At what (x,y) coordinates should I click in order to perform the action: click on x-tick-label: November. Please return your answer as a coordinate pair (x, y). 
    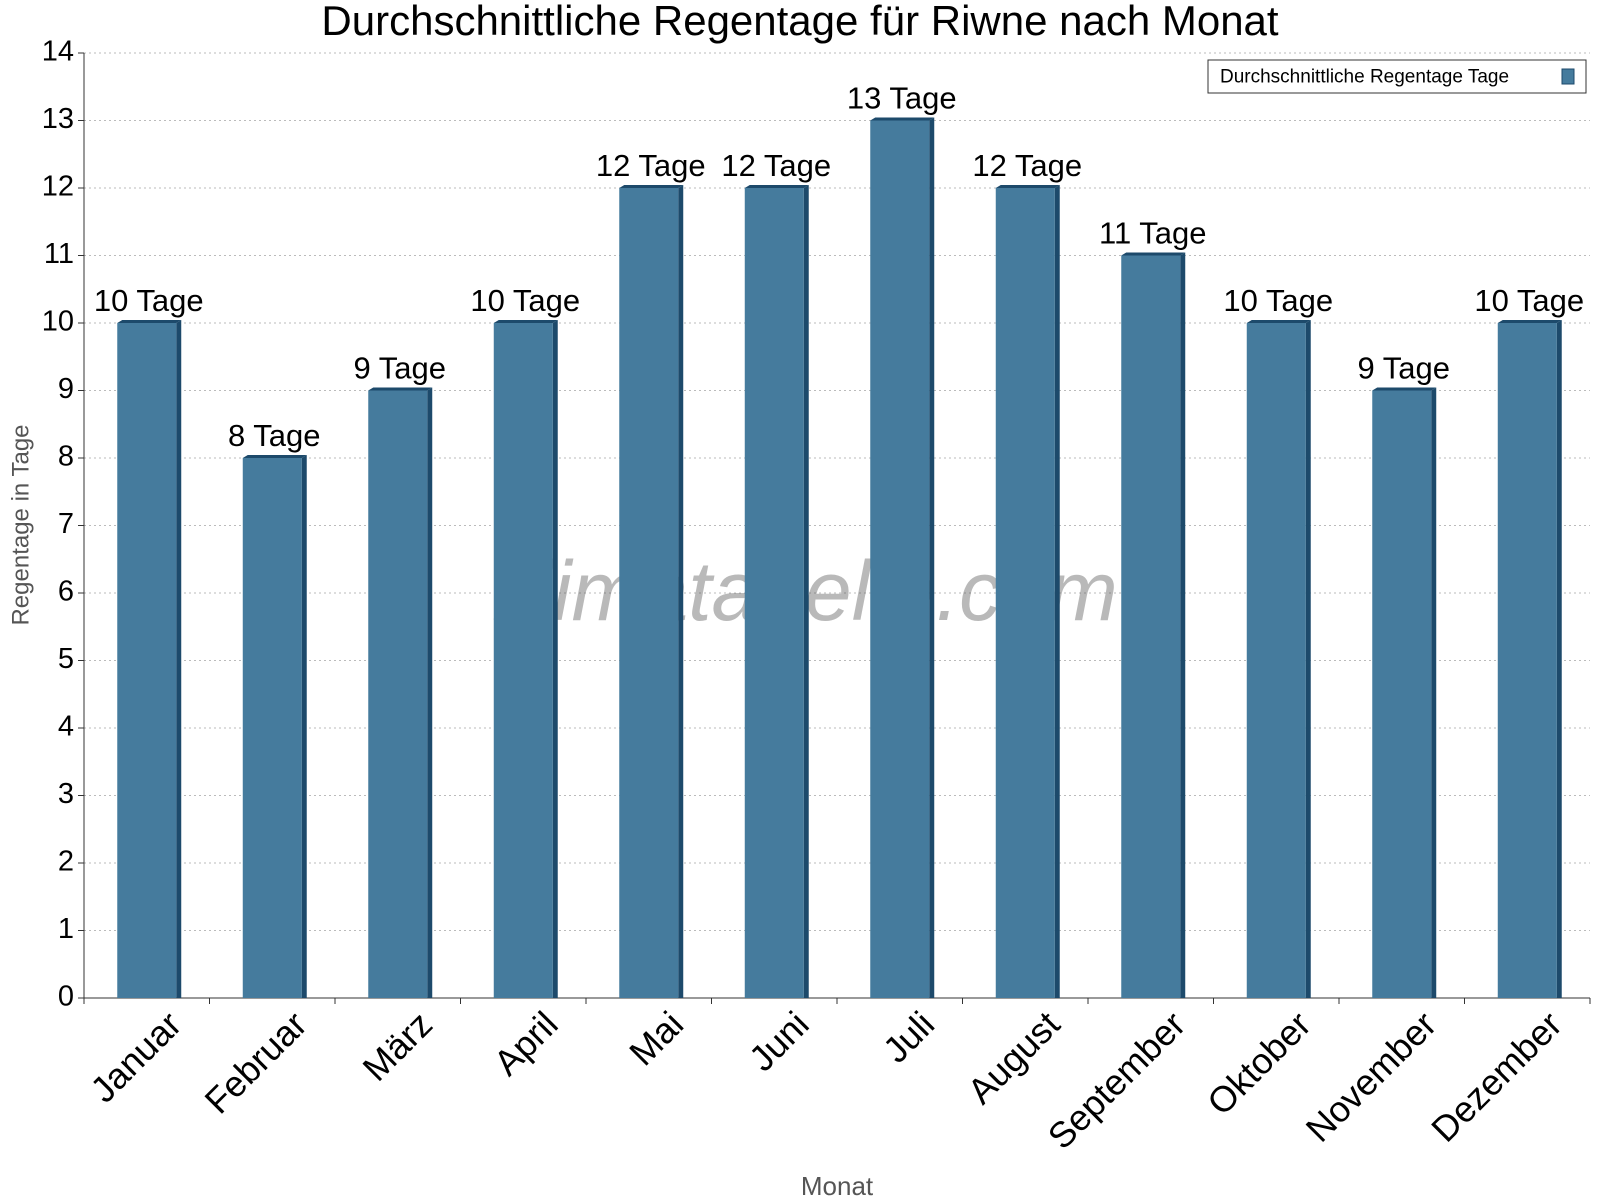
    Looking at the image, I should click on (1371, 1076).